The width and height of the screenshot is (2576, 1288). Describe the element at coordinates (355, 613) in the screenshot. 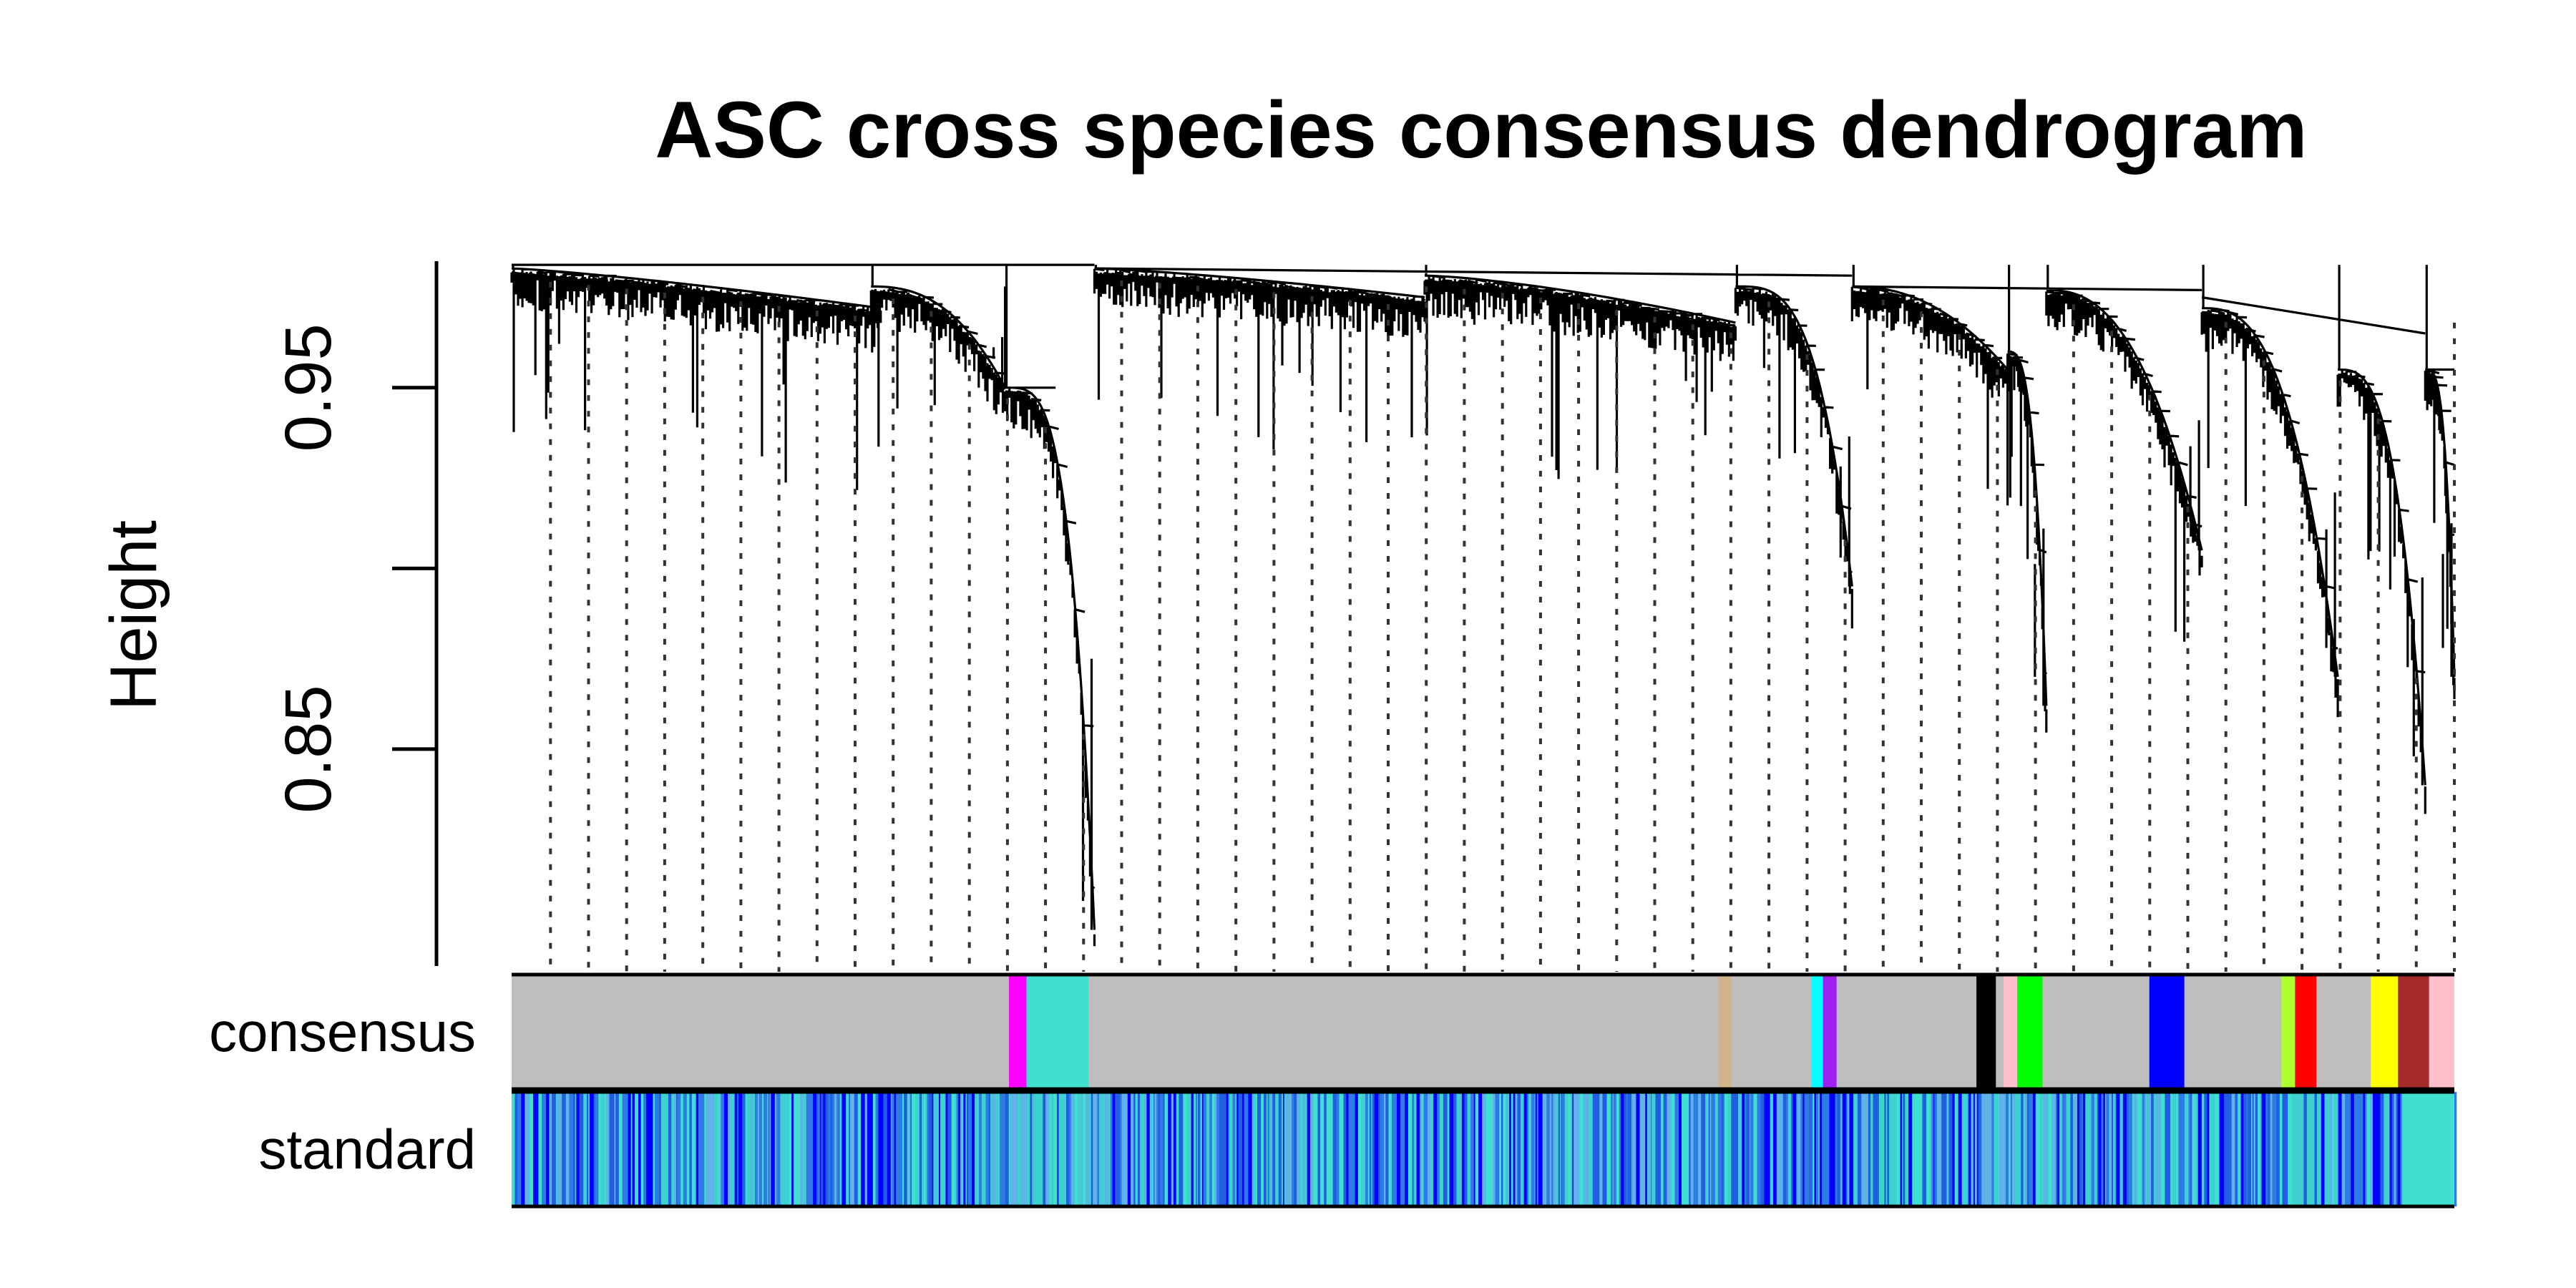

I see `y-axis: 0.85 0.95` at that location.